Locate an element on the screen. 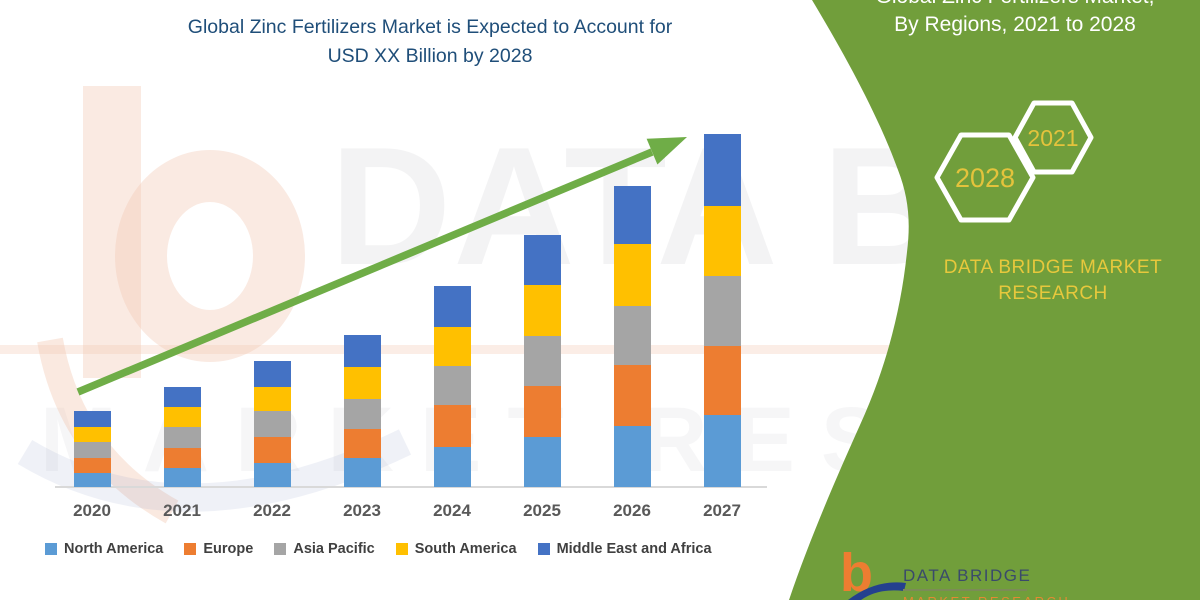  hexagon-2021 is located at coordinates (1053, 137).